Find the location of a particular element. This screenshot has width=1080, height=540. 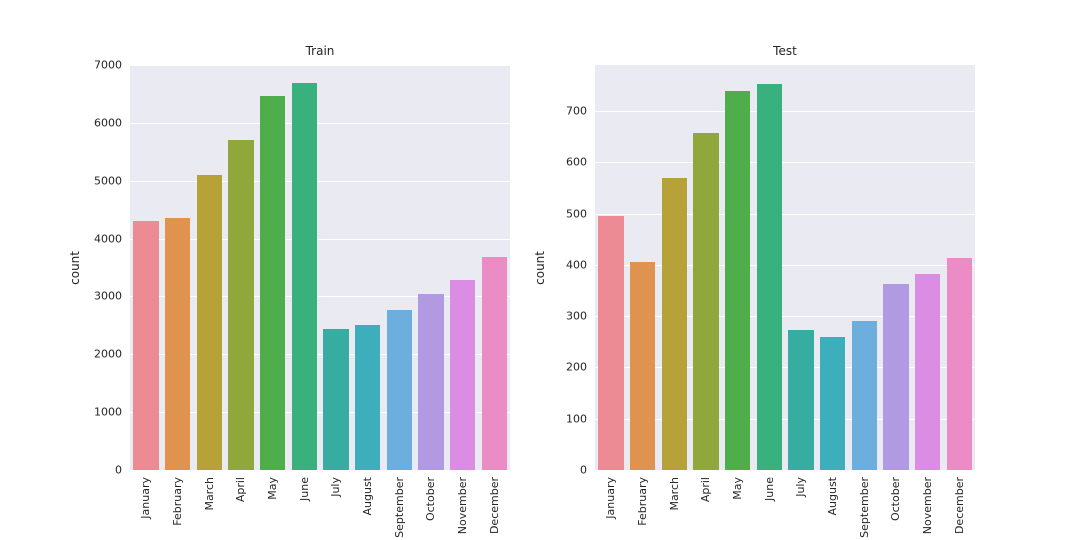

y-axis-ticks: 0 1000 2000 3000 4000 5000 6000 7000 is located at coordinates (107, 268).